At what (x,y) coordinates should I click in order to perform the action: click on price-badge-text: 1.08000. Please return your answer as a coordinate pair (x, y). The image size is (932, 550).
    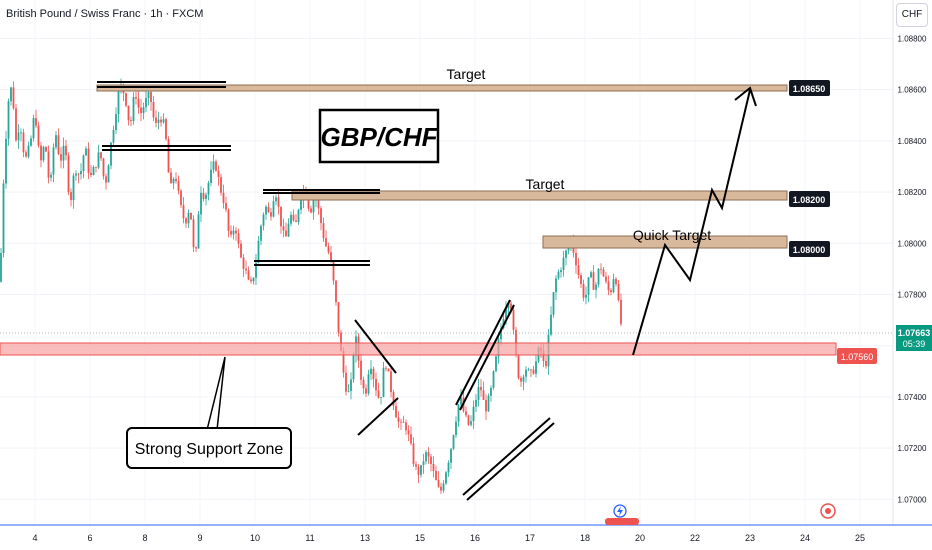
    Looking at the image, I should click on (809, 250).